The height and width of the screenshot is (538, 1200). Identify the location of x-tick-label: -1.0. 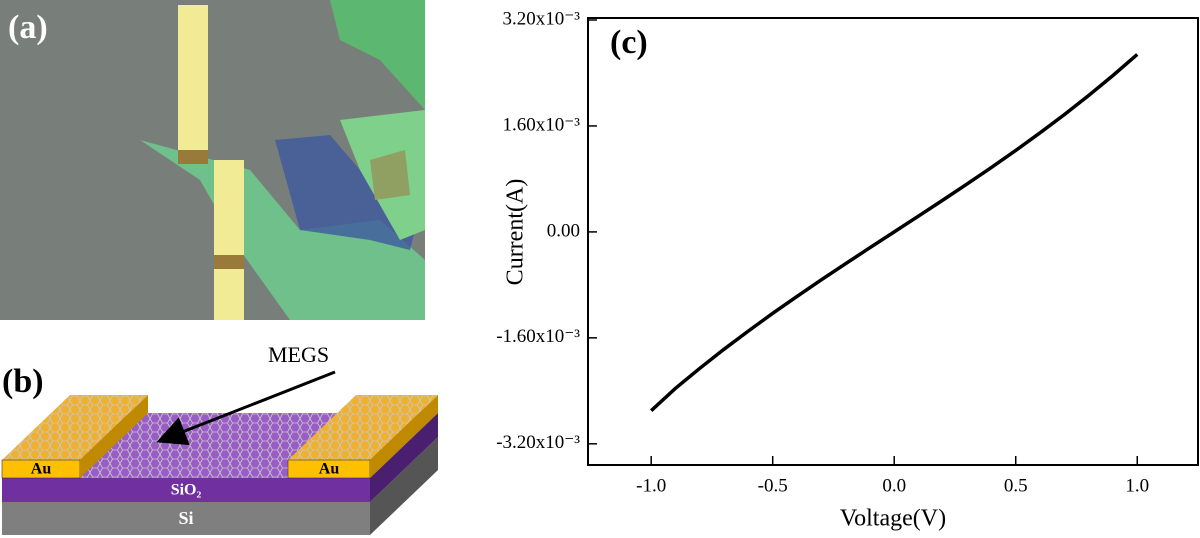
(651, 485).